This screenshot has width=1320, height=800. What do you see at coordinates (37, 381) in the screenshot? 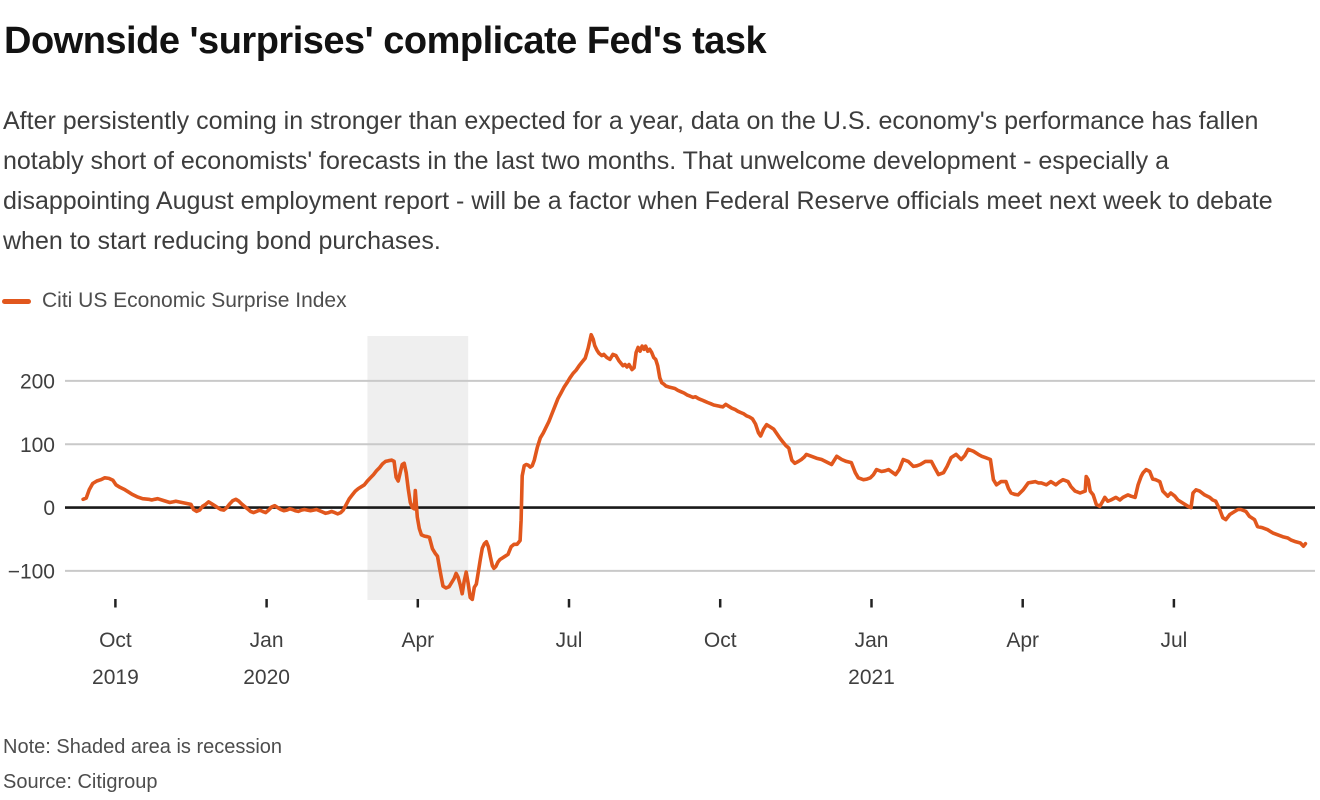
I see `y-axis-label: 200` at bounding box center [37, 381].